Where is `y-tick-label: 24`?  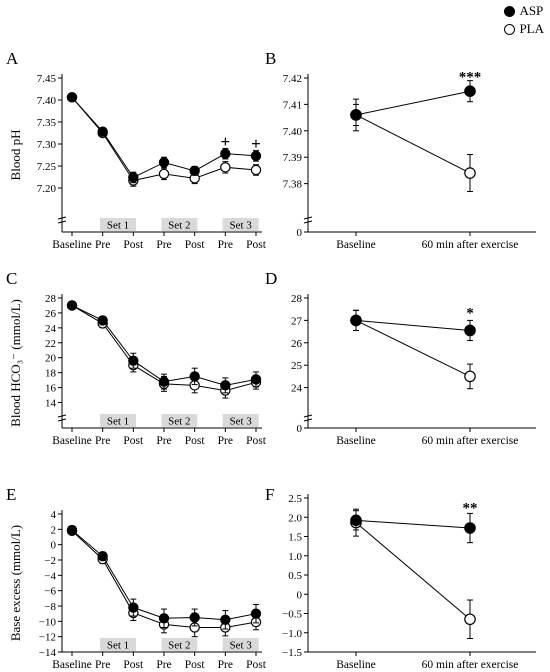 y-tick-label: 24 is located at coordinates (51, 329).